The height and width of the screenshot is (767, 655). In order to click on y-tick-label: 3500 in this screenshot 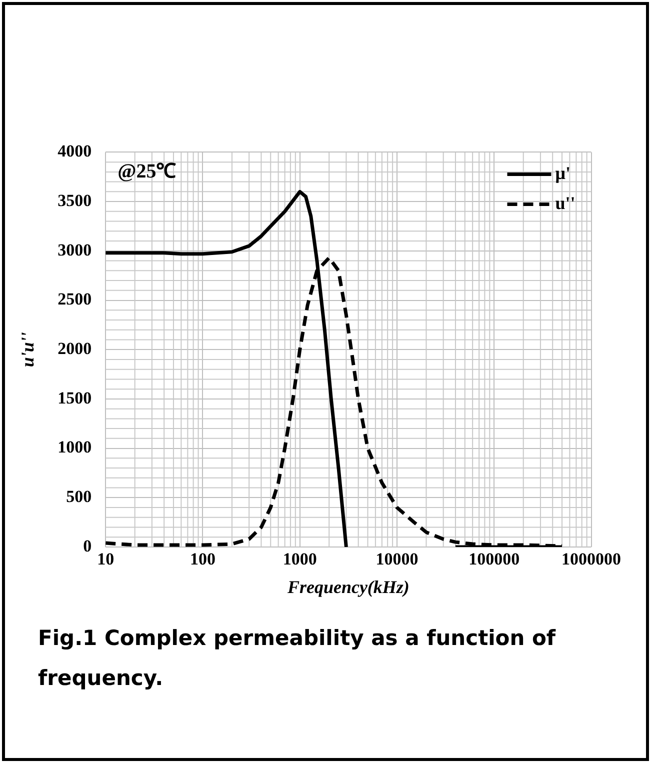, I will do `click(75, 200)`.